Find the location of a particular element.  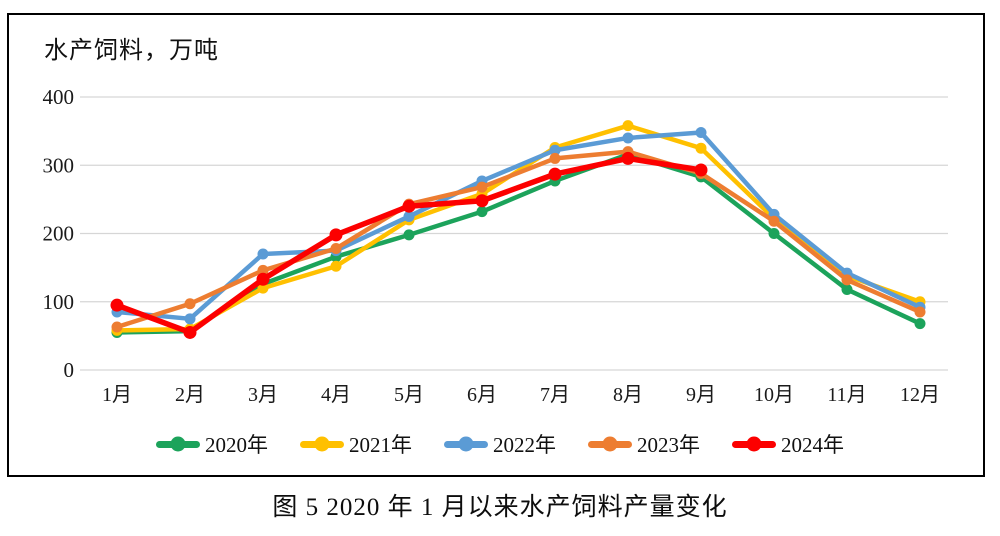

y-tick-label: 200 is located at coordinates (59, 234).